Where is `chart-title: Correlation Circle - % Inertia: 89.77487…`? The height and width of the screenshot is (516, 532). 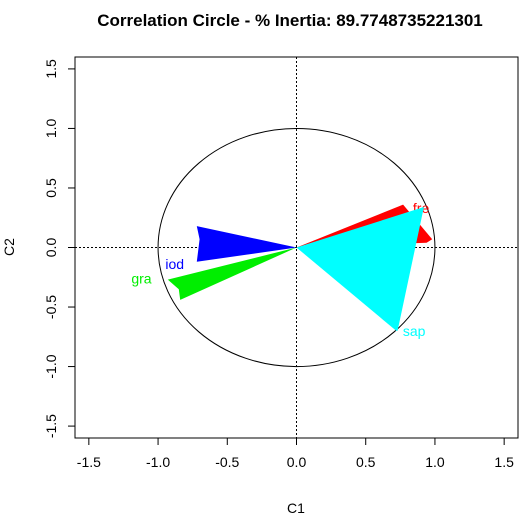 chart-title: Correlation Circle - % Inertia: 89.77487… is located at coordinates (290, 20).